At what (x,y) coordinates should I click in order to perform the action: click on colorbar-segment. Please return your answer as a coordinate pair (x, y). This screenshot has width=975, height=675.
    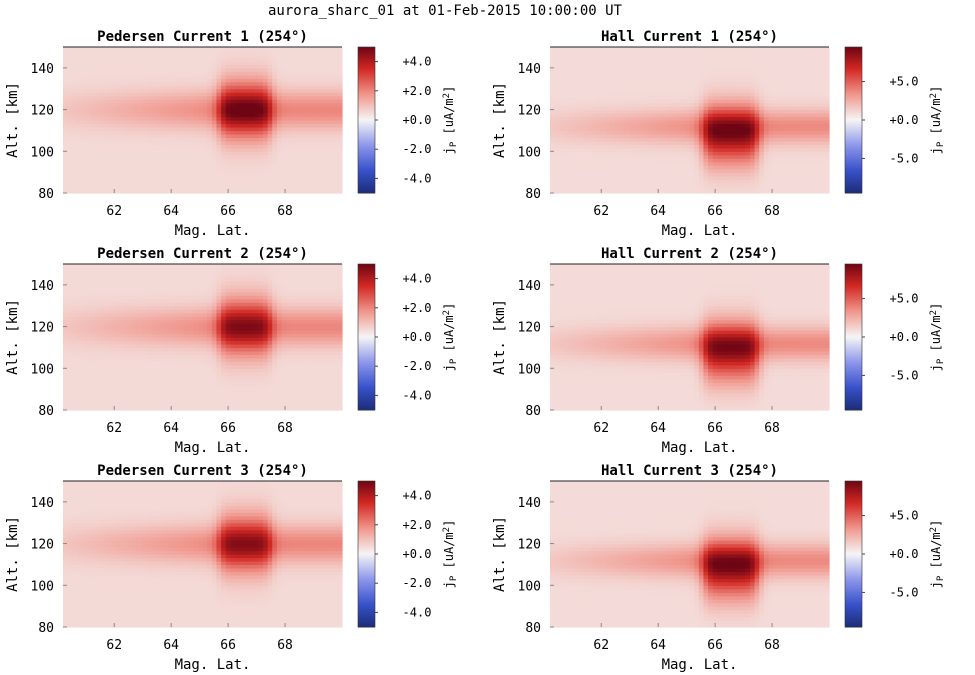
    Looking at the image, I should click on (366, 114).